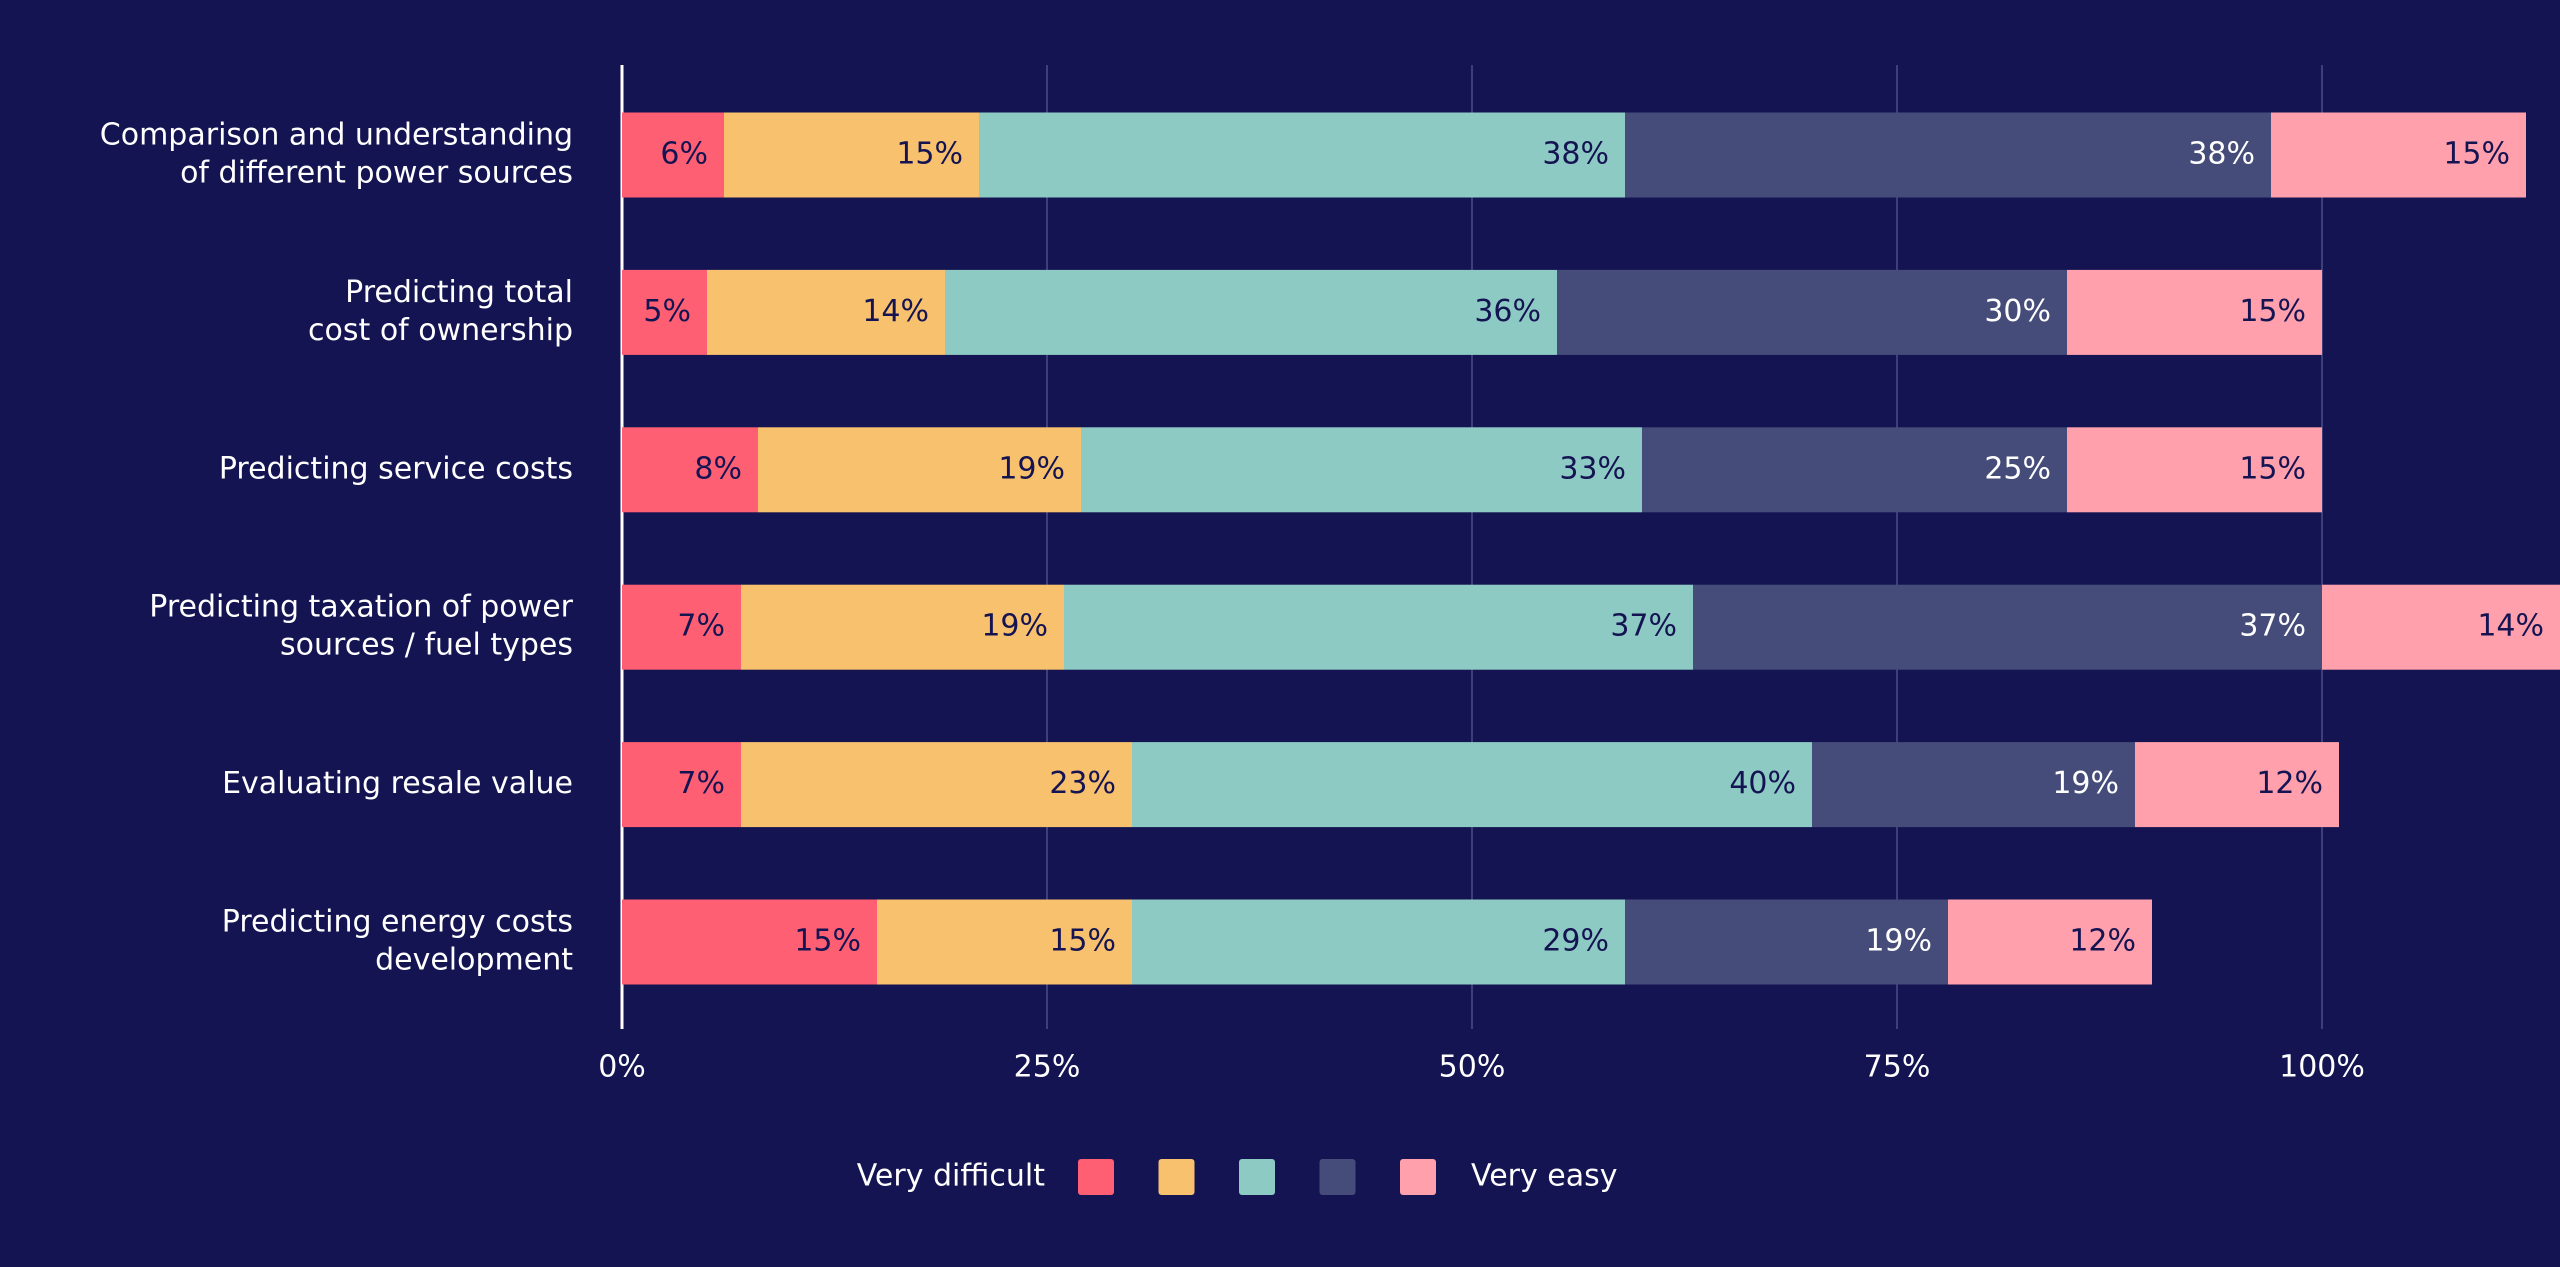 This screenshot has height=1267, width=2560. What do you see at coordinates (2322, 1067) in the screenshot?
I see `x-tick-label: 100%` at bounding box center [2322, 1067].